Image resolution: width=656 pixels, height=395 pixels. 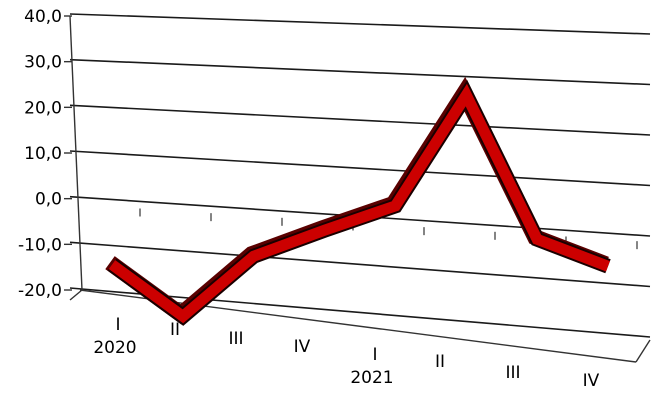 What do you see at coordinates (76, 295) in the screenshot?
I see `left-depth-edge` at bounding box center [76, 295].